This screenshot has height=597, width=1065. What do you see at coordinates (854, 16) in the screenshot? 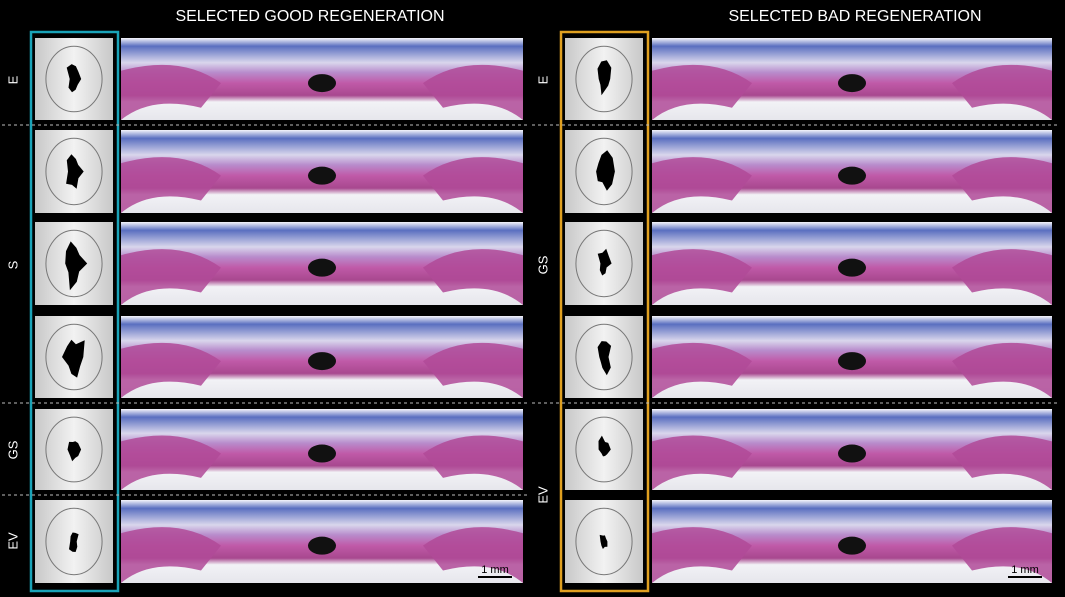
I see `panel-title: SELECTED BAD REGENERATION` at bounding box center [854, 16].